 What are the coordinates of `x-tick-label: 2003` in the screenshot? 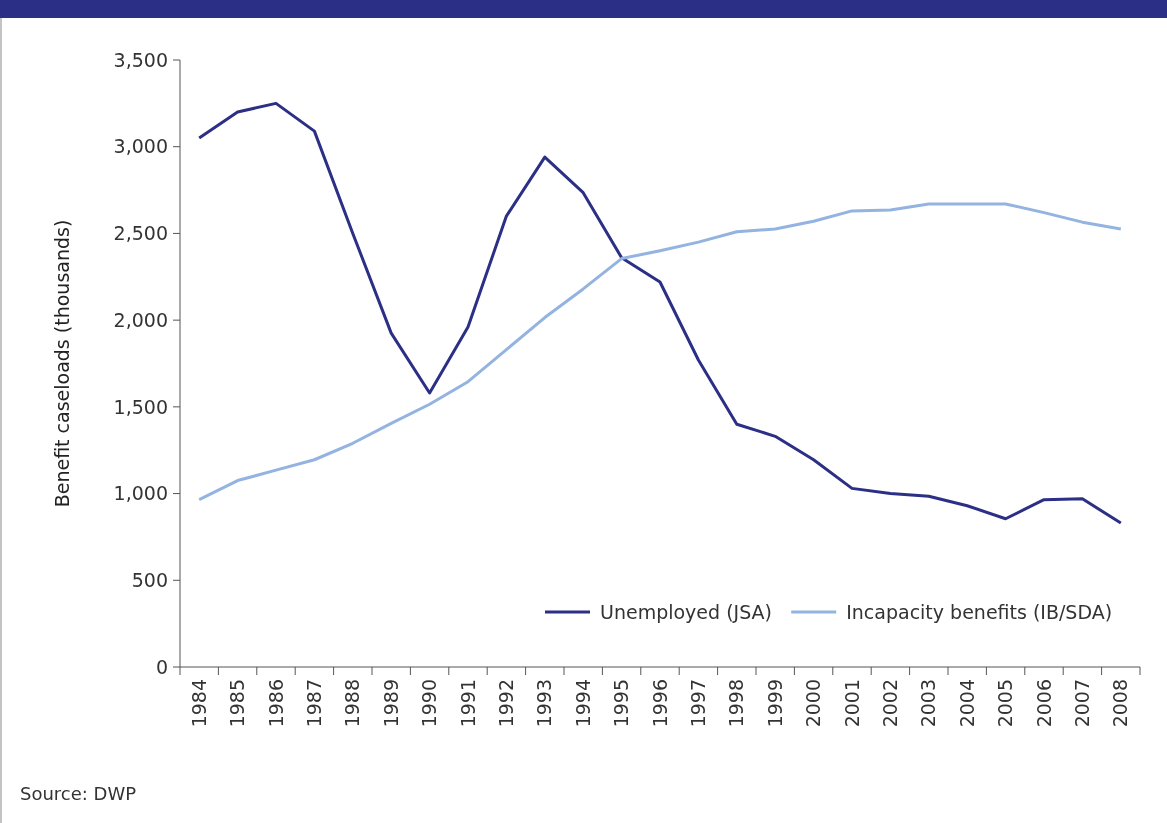 It's located at (928, 703).